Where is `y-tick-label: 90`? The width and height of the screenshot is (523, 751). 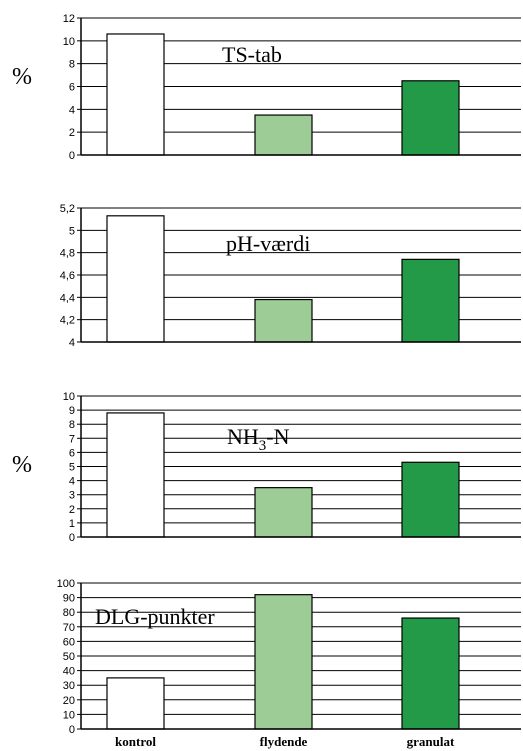 y-tick-label: 90 is located at coordinates (69, 599).